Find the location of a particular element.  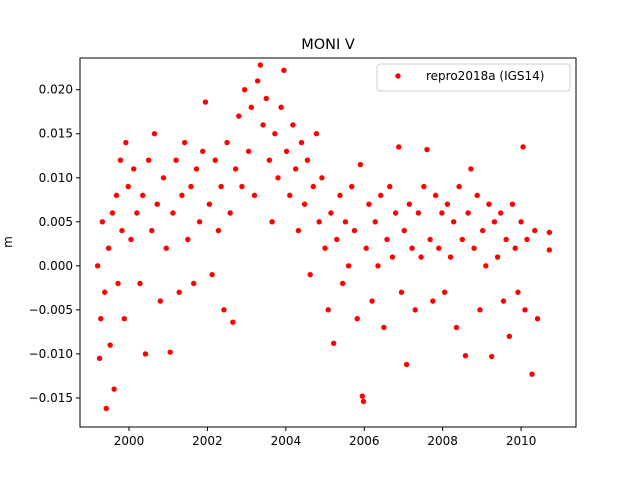

y-tick-label: −0.015 is located at coordinates (51, 398).